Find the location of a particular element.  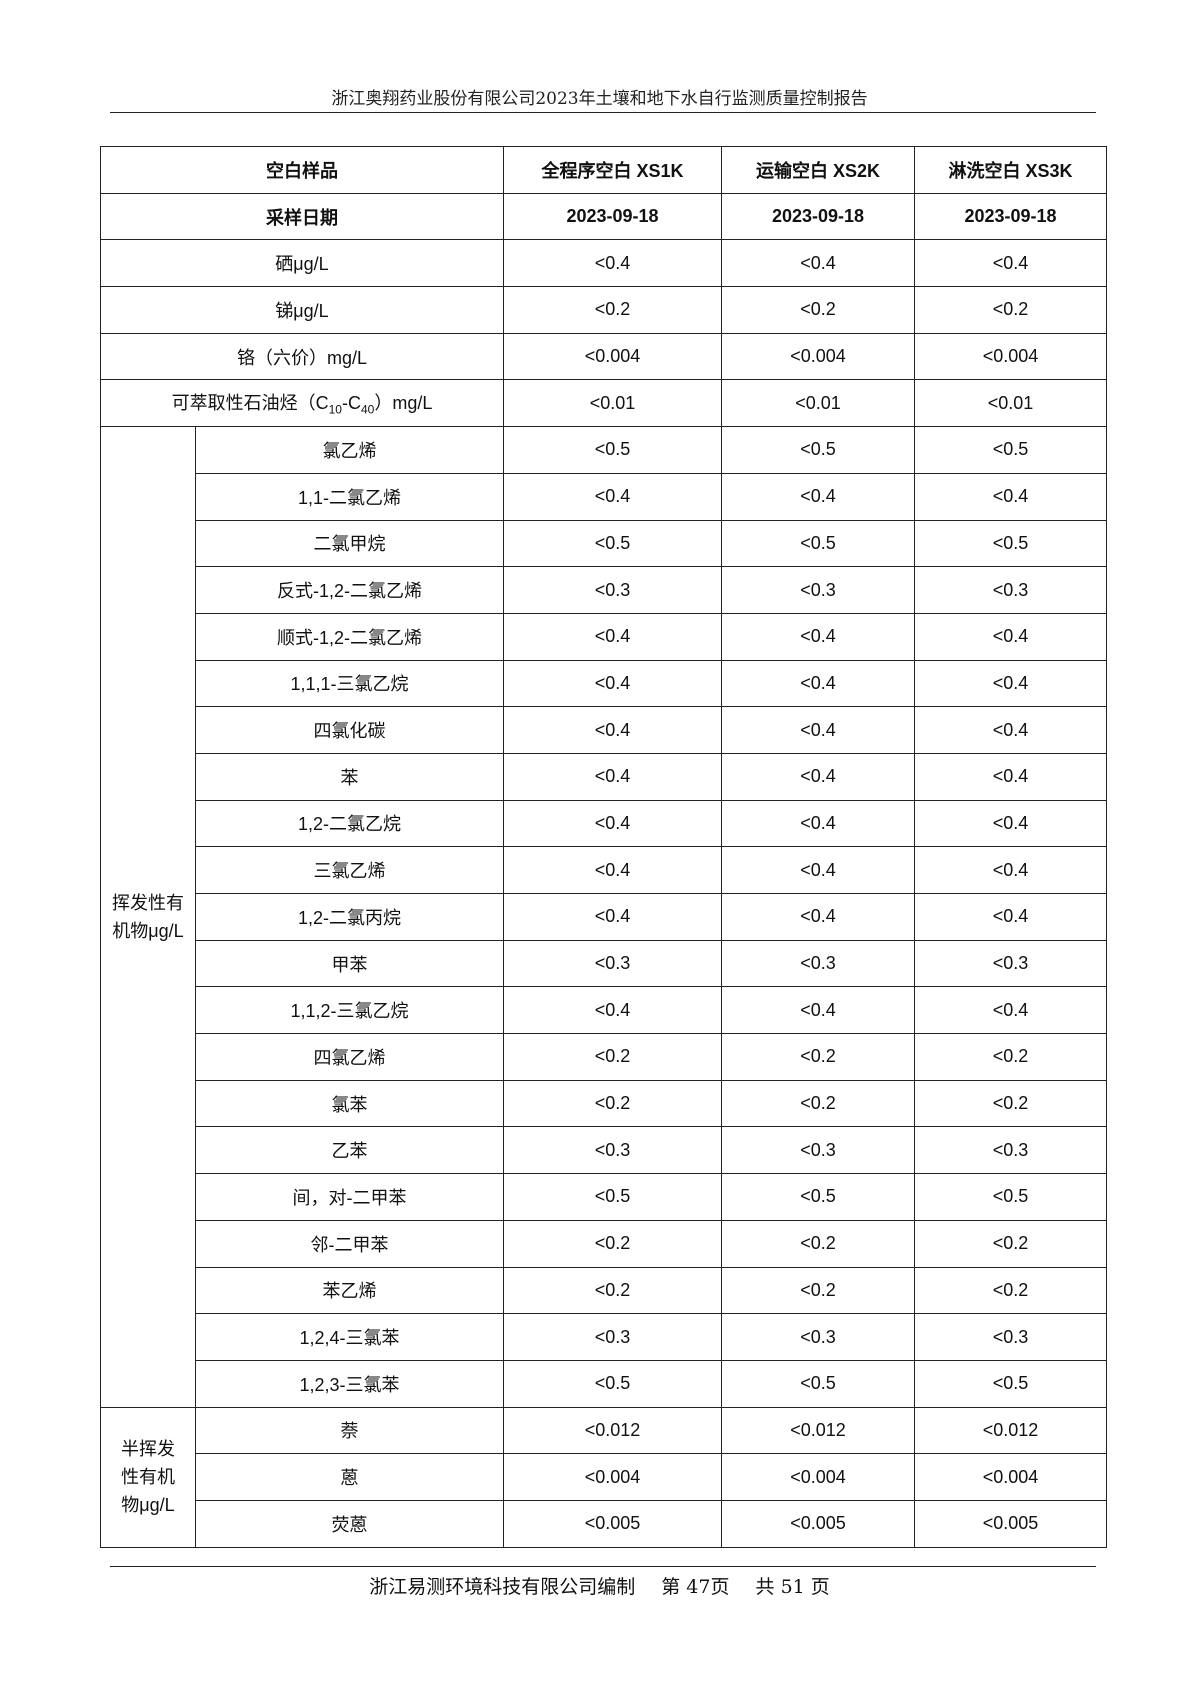

footer-company: 浙江易测环境科技有限公司编制 is located at coordinates (502, 1587).